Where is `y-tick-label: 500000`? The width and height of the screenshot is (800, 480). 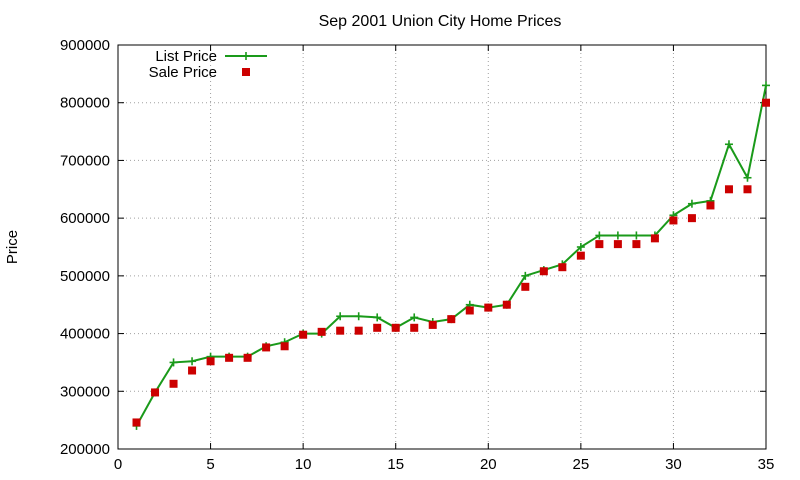
y-tick-label: 500000 is located at coordinates (85, 276).